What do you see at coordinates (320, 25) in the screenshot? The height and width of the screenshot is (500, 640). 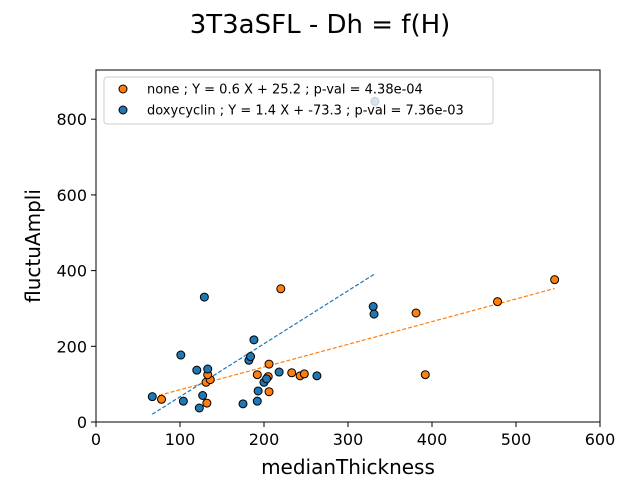 I see `chart-title: 3T3aSFL - Dh = f(H)` at bounding box center [320, 25].